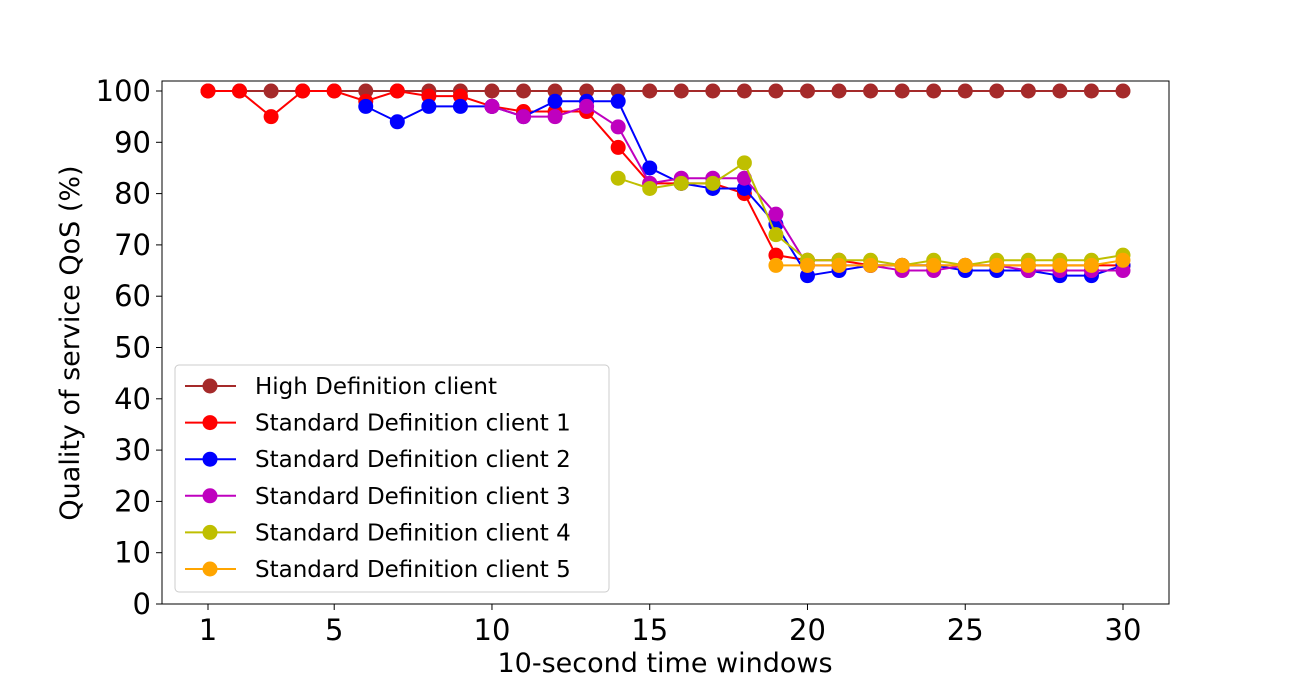  What do you see at coordinates (413, 570) in the screenshot?
I see `legend-label: Standard Definition client 5` at bounding box center [413, 570].